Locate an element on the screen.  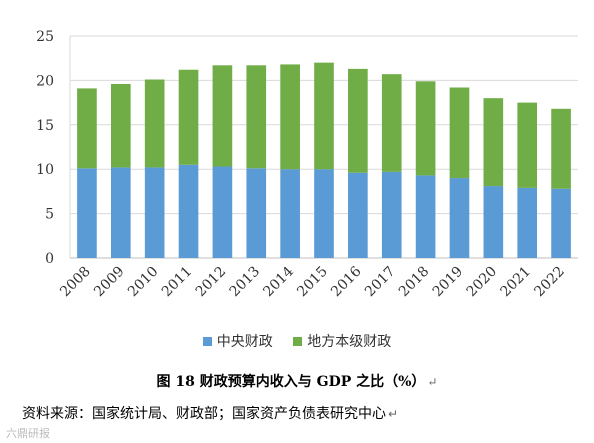
x-tick-label: 2010 is located at coordinates (143, 282).